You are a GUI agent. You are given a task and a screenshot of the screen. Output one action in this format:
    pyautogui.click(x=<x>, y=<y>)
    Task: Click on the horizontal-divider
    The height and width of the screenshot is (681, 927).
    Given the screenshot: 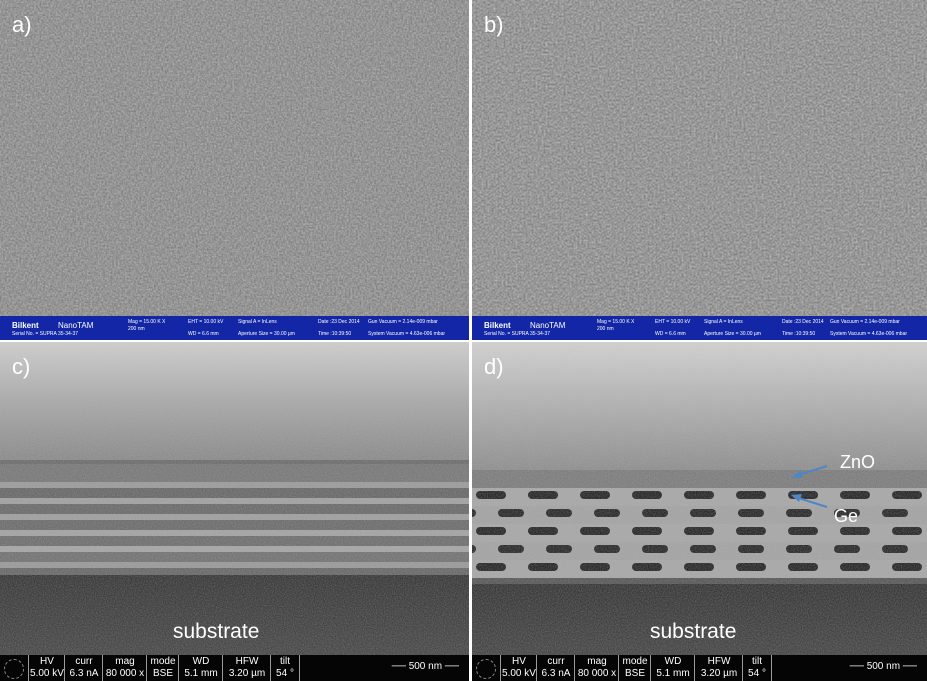 What is the action you would take?
    pyautogui.click(x=463, y=341)
    